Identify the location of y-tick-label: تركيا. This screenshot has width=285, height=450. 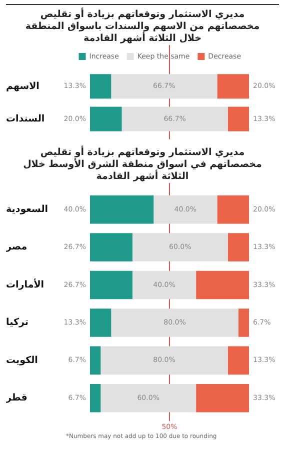
(17, 322).